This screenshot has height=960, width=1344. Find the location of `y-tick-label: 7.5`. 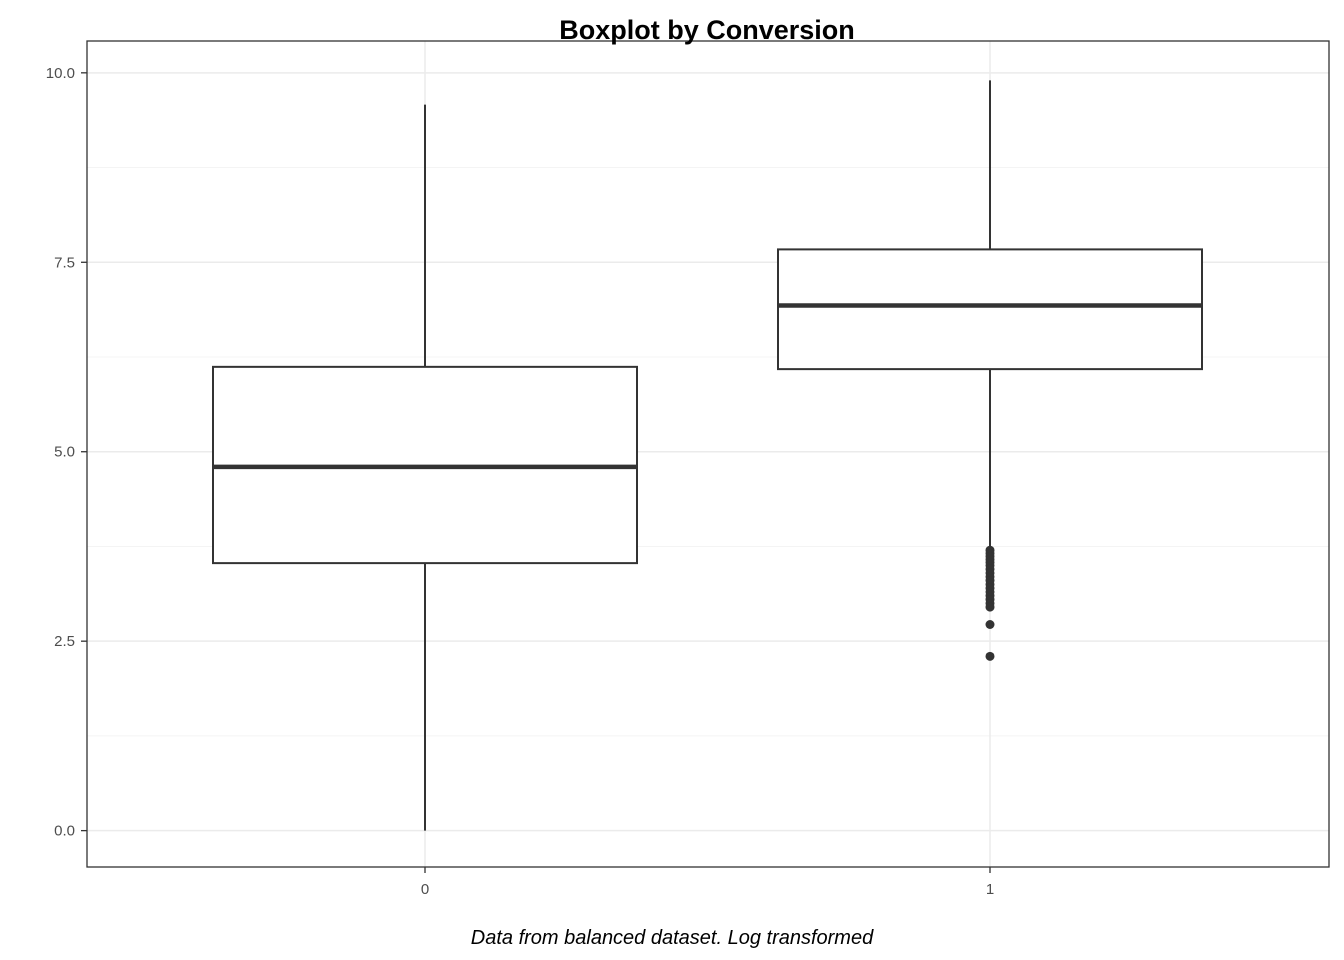

y-tick-label: 7.5 is located at coordinates (64, 262).